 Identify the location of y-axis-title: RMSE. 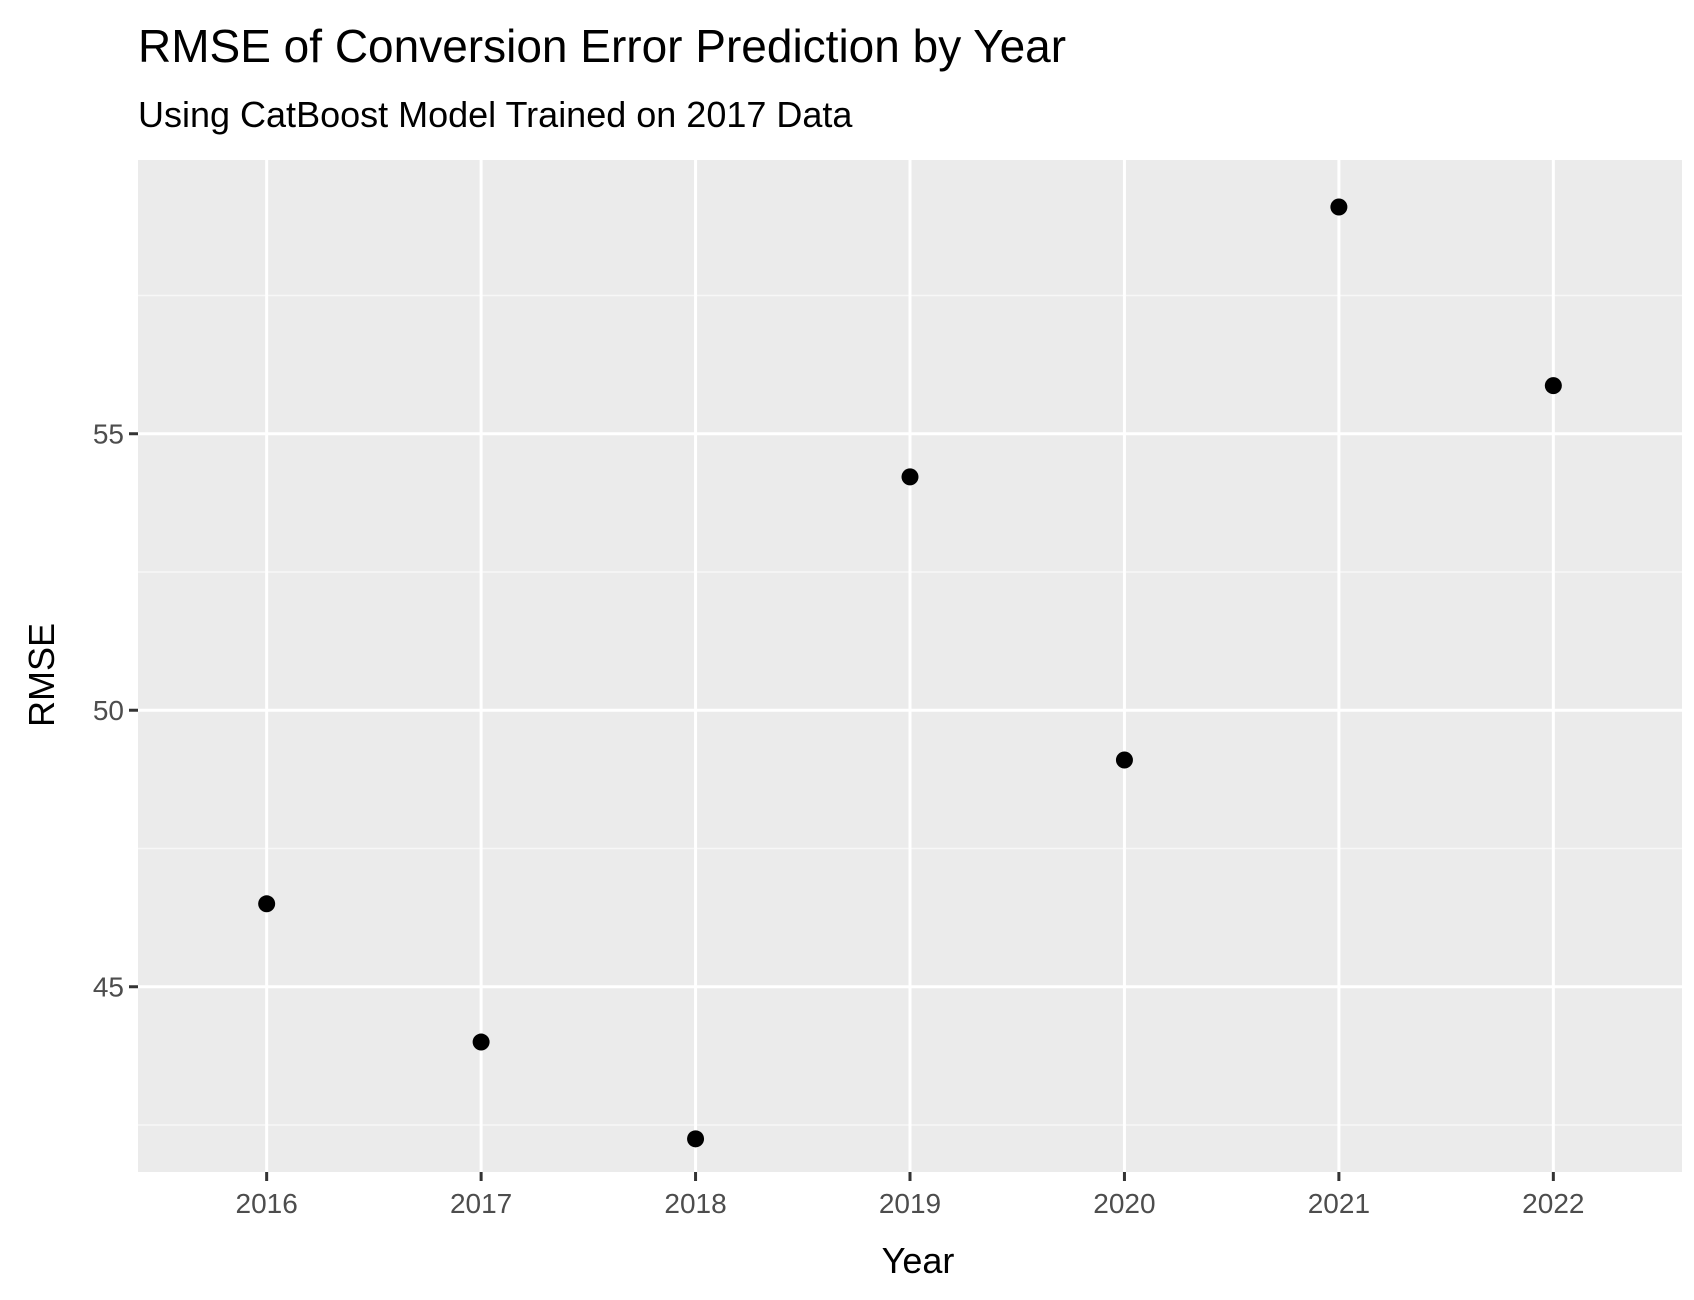
(41, 675).